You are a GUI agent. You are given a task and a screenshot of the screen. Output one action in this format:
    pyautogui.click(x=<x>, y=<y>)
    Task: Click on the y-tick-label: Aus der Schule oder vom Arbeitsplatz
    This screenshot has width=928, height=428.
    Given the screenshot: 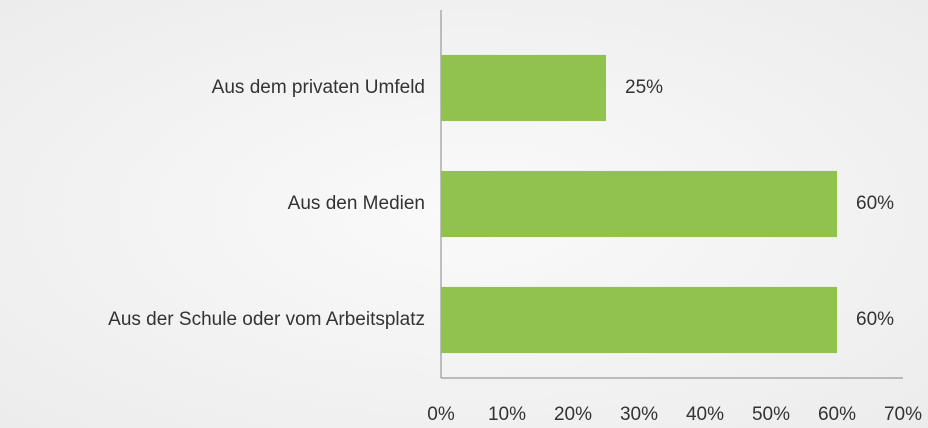 What is the action you would take?
    pyautogui.click(x=266, y=319)
    